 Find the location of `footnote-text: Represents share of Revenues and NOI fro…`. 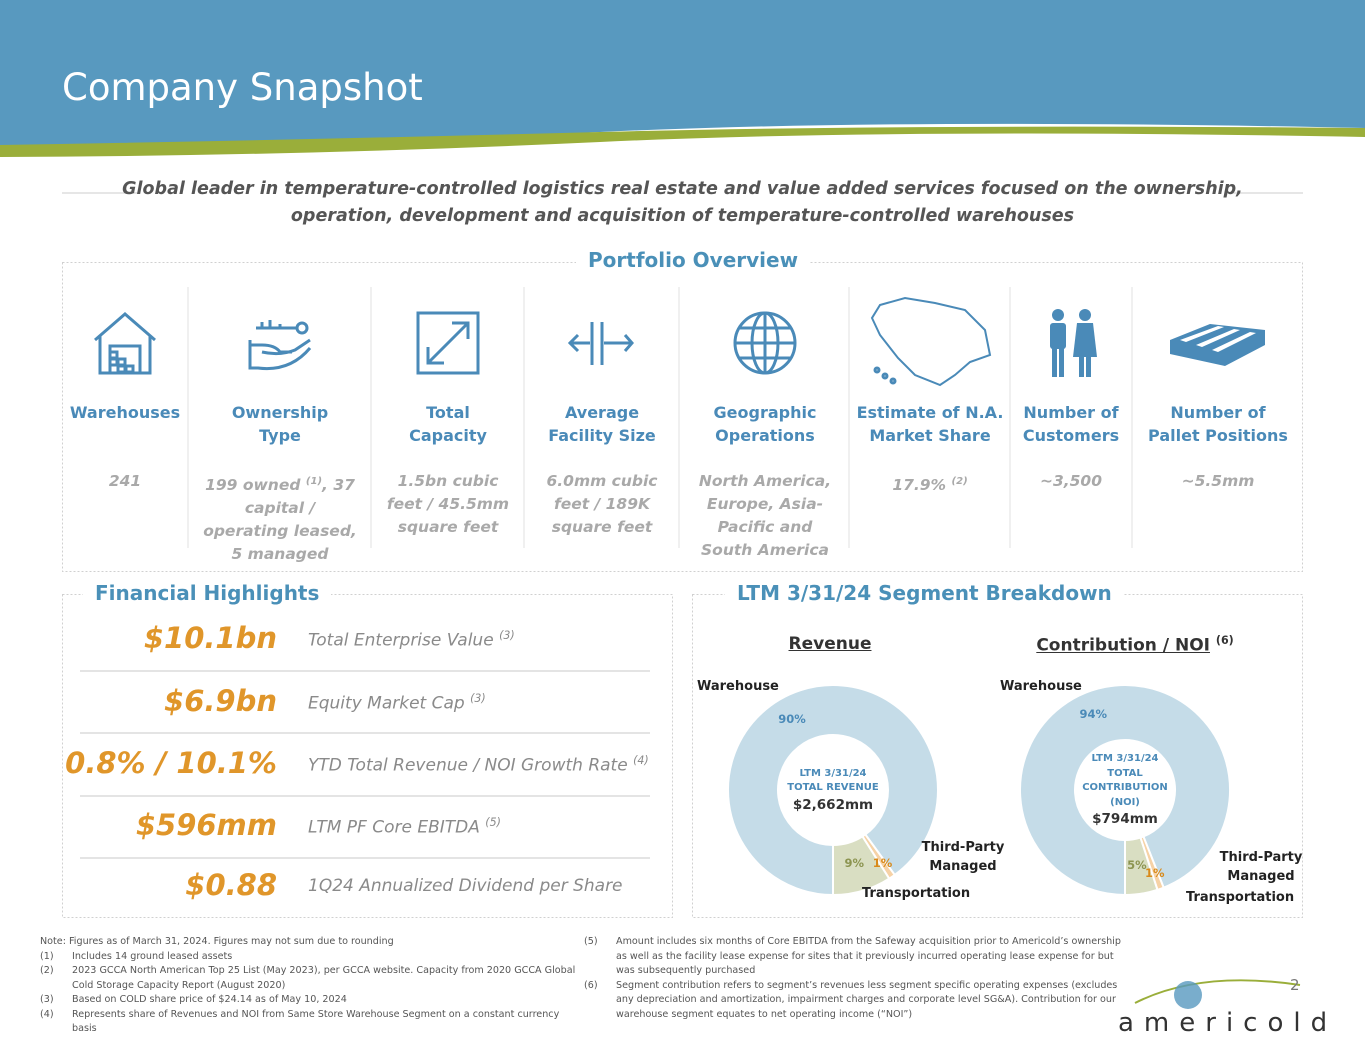

footnote-text: Represents share of Revenues and NOI fro… is located at coordinates (316, 1021).